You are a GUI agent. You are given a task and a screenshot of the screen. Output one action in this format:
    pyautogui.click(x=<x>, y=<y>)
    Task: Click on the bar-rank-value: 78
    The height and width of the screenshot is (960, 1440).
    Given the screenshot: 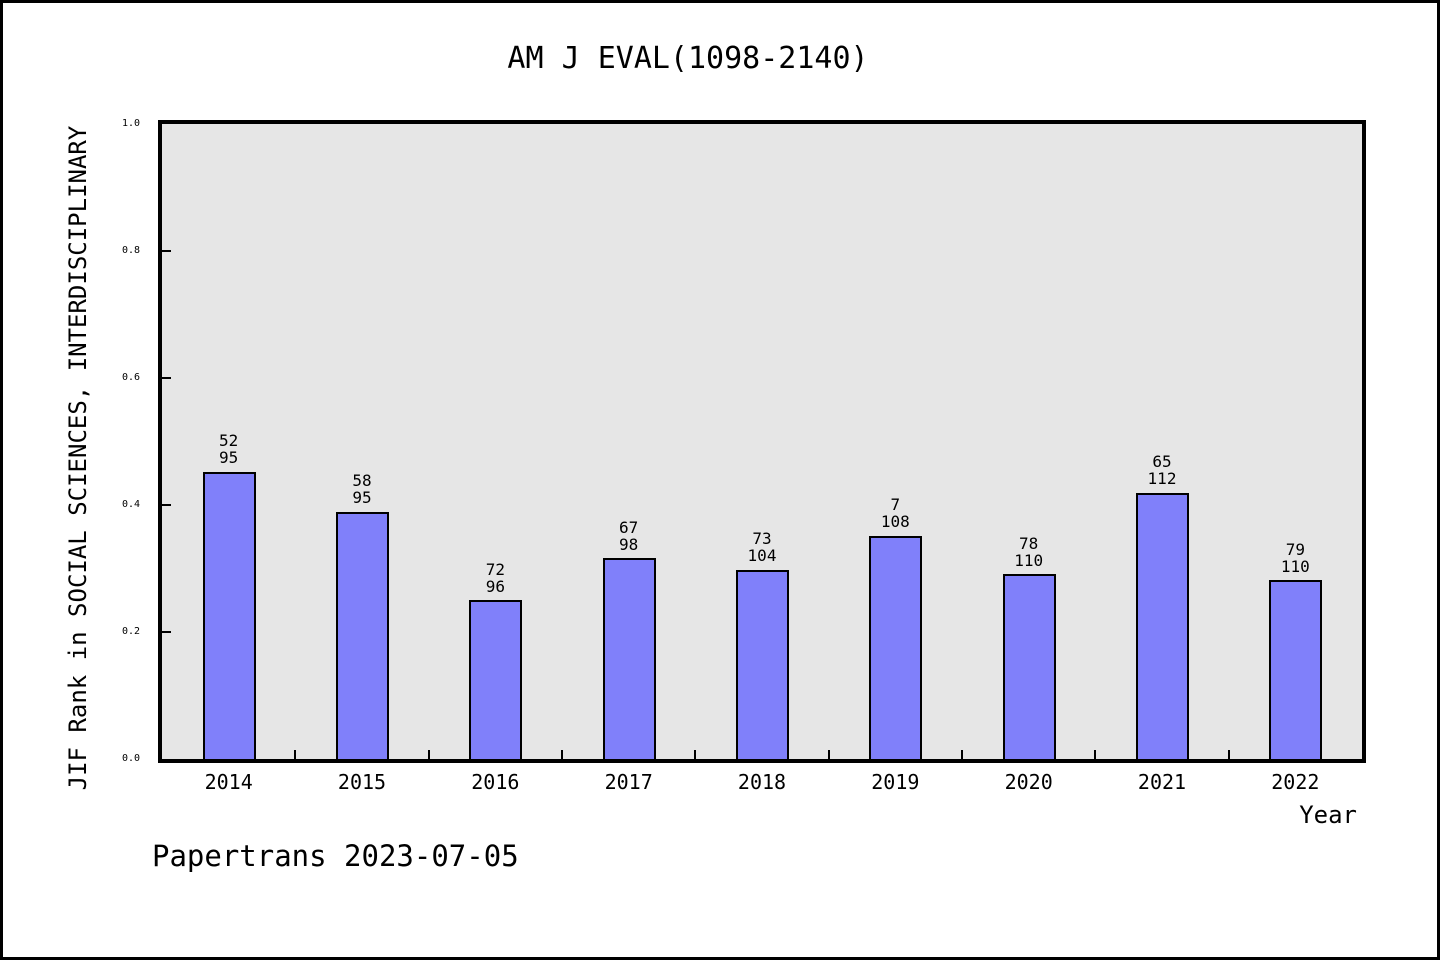 What is the action you would take?
    pyautogui.click(x=1029, y=543)
    